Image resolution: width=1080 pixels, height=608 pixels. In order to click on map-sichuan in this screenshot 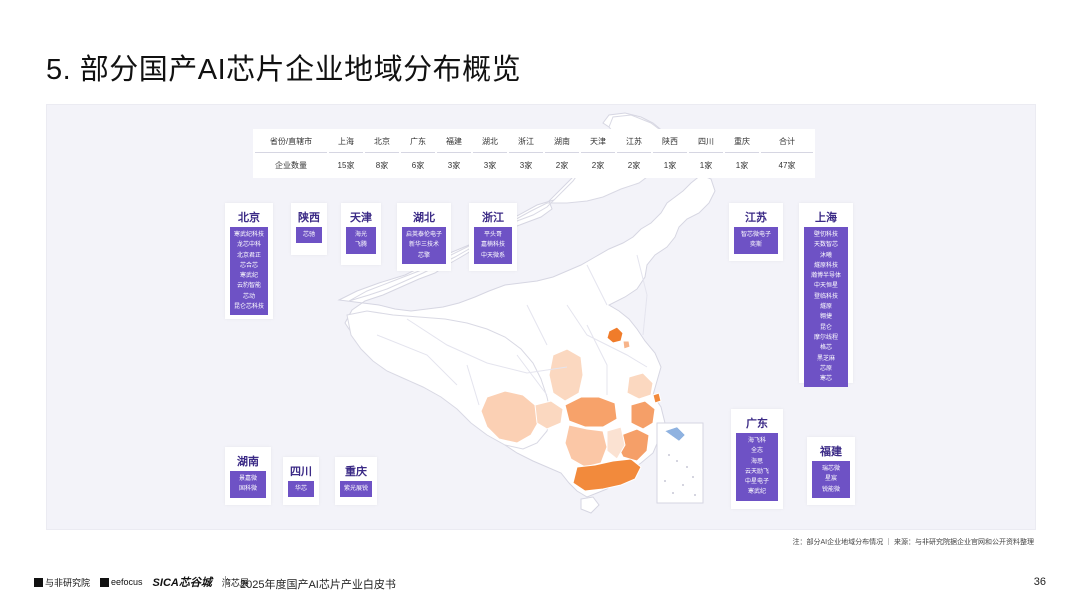, I will do `click(510, 417)`.